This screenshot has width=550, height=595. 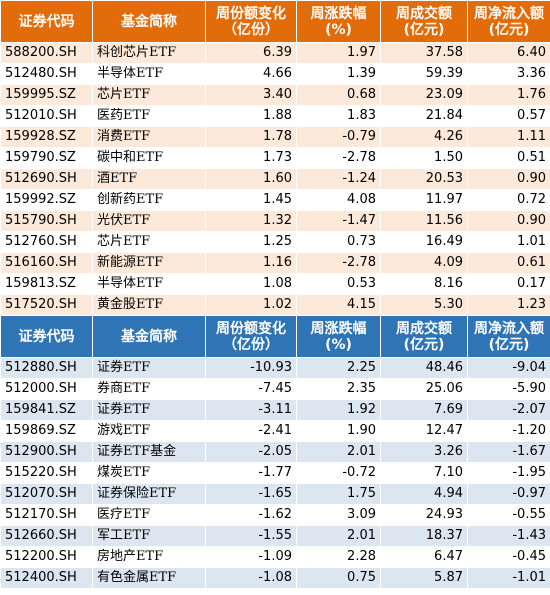 I want to click on cell-turnover: 23.09, so click(x=424, y=95).